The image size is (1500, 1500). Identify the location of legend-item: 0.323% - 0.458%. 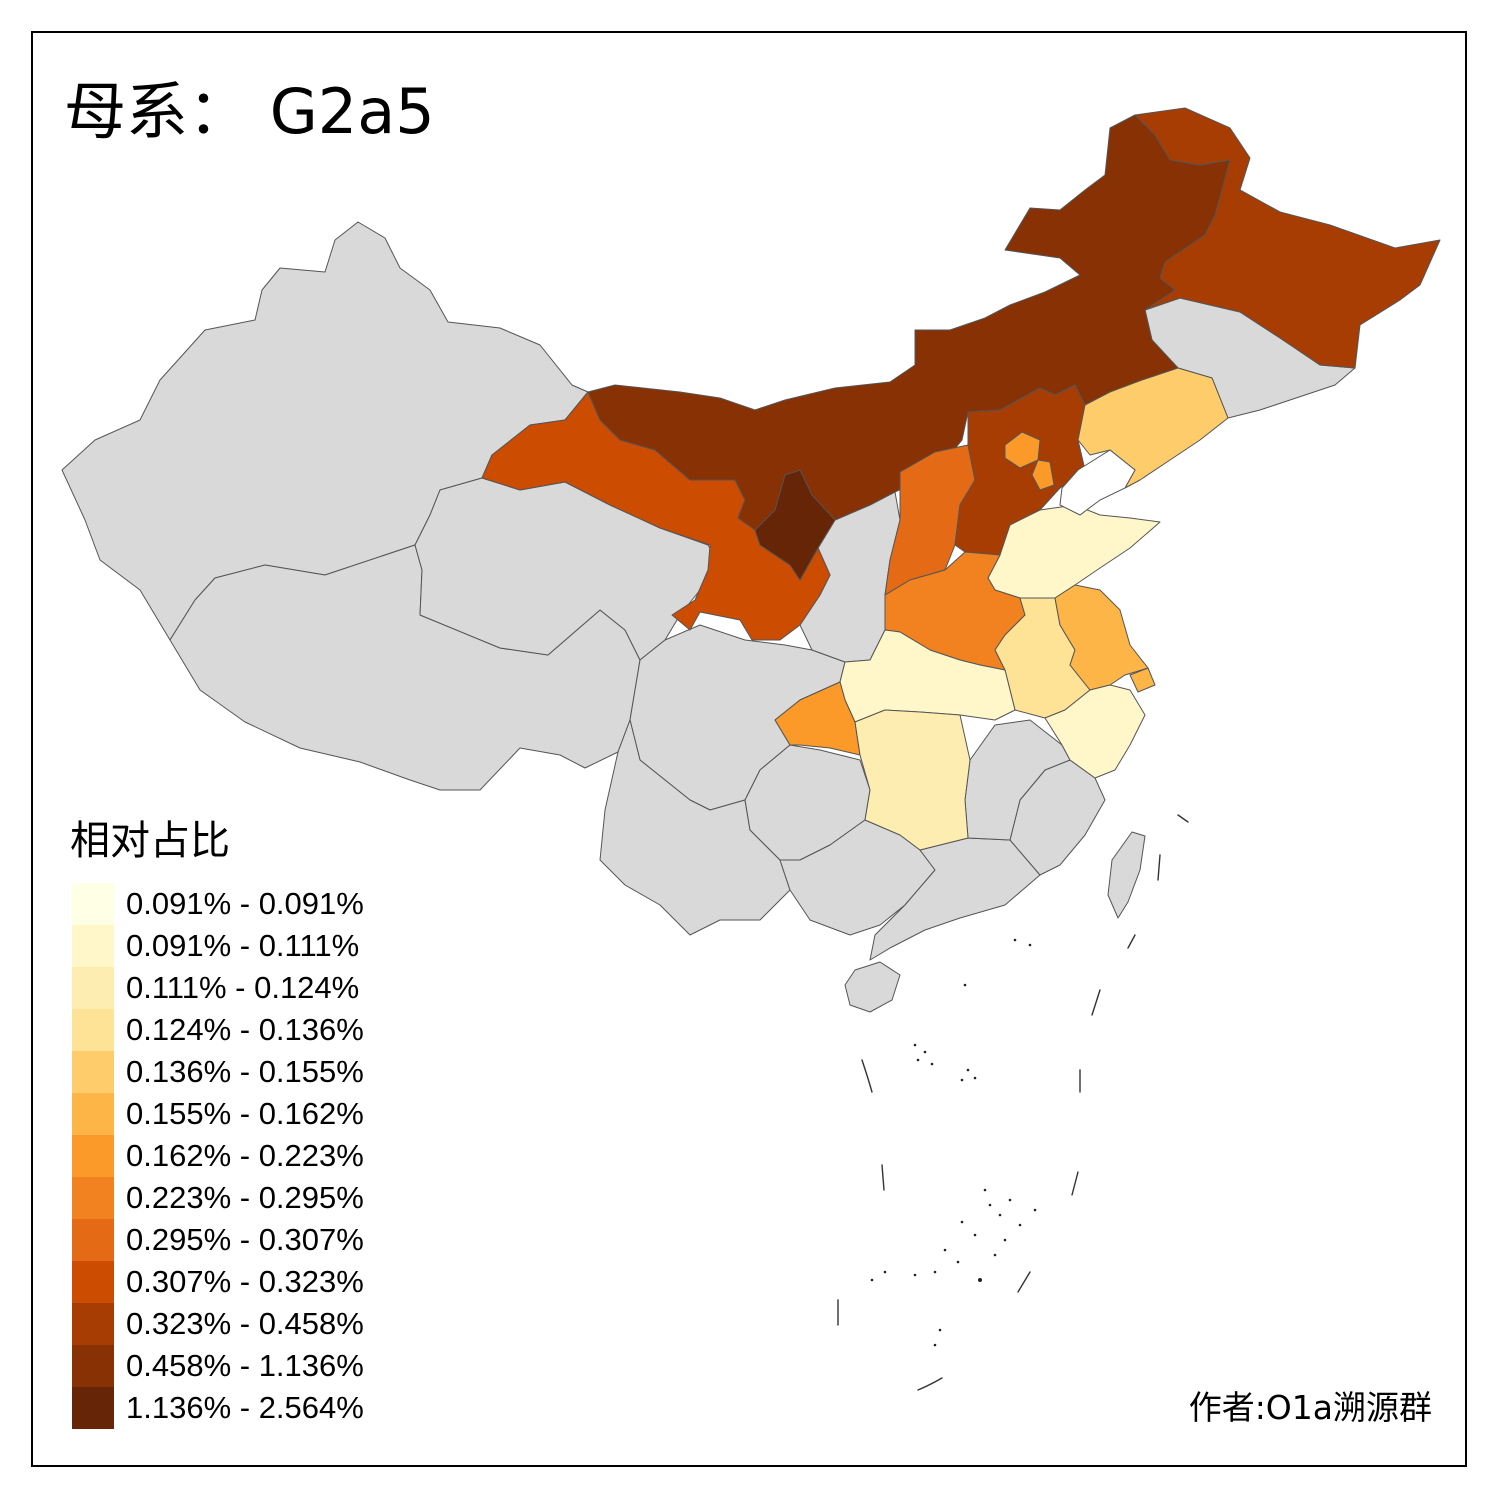
(218, 1324).